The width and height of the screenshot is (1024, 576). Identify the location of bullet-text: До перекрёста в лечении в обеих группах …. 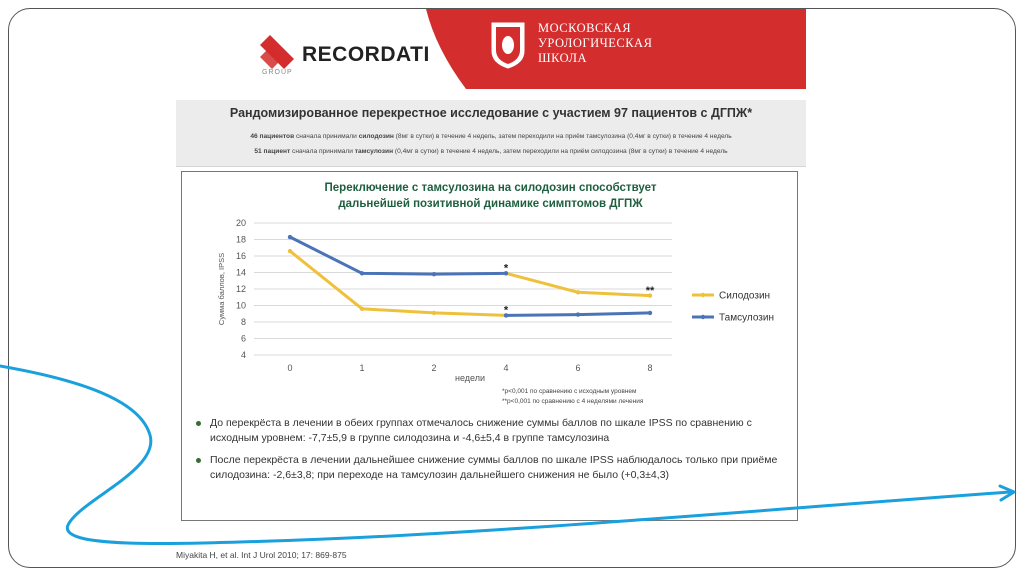
(481, 430).